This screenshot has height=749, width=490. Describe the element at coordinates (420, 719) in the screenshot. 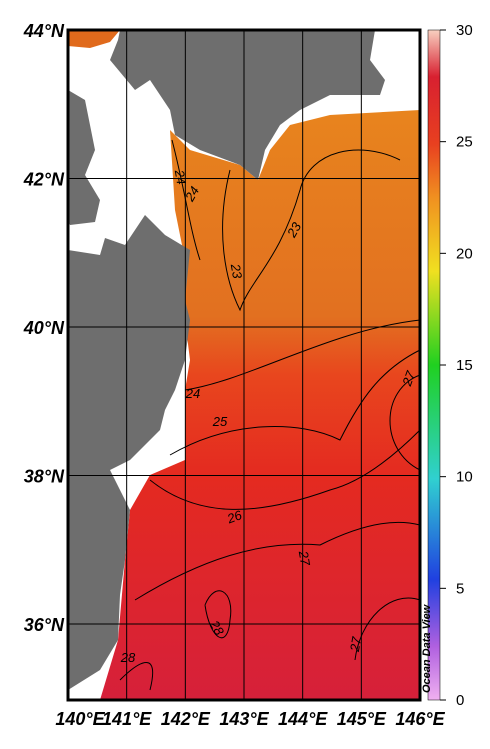

I see `lon-label: 146°E` at that location.